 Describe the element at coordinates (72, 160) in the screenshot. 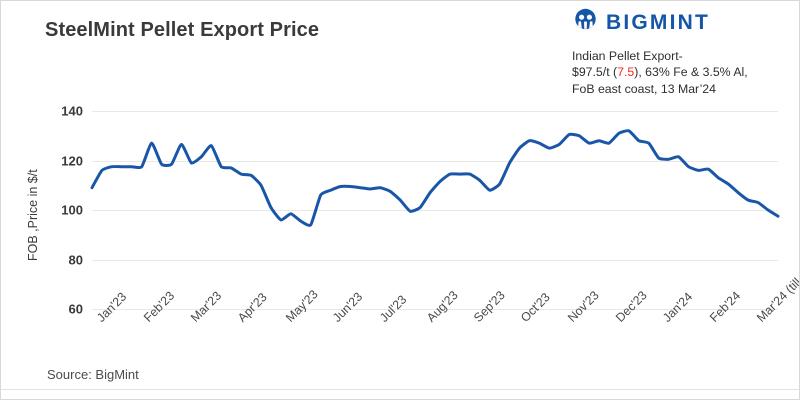

I see `y-axis-tick-label: 120` at that location.